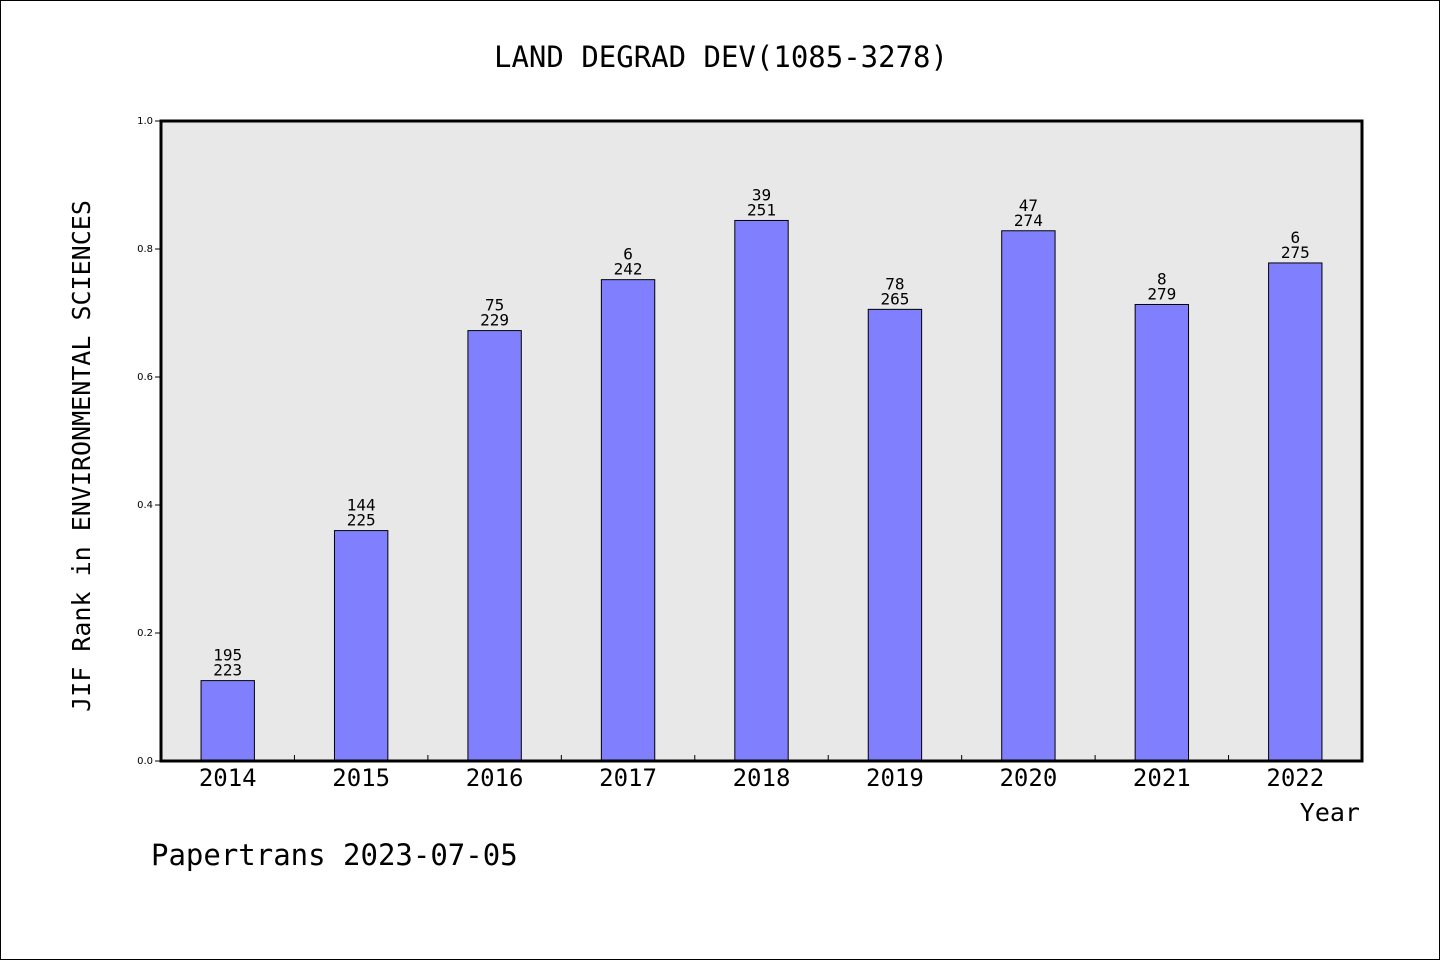 The width and height of the screenshot is (1440, 961). I want to click on x-axis-title: Year, so click(1330, 812).